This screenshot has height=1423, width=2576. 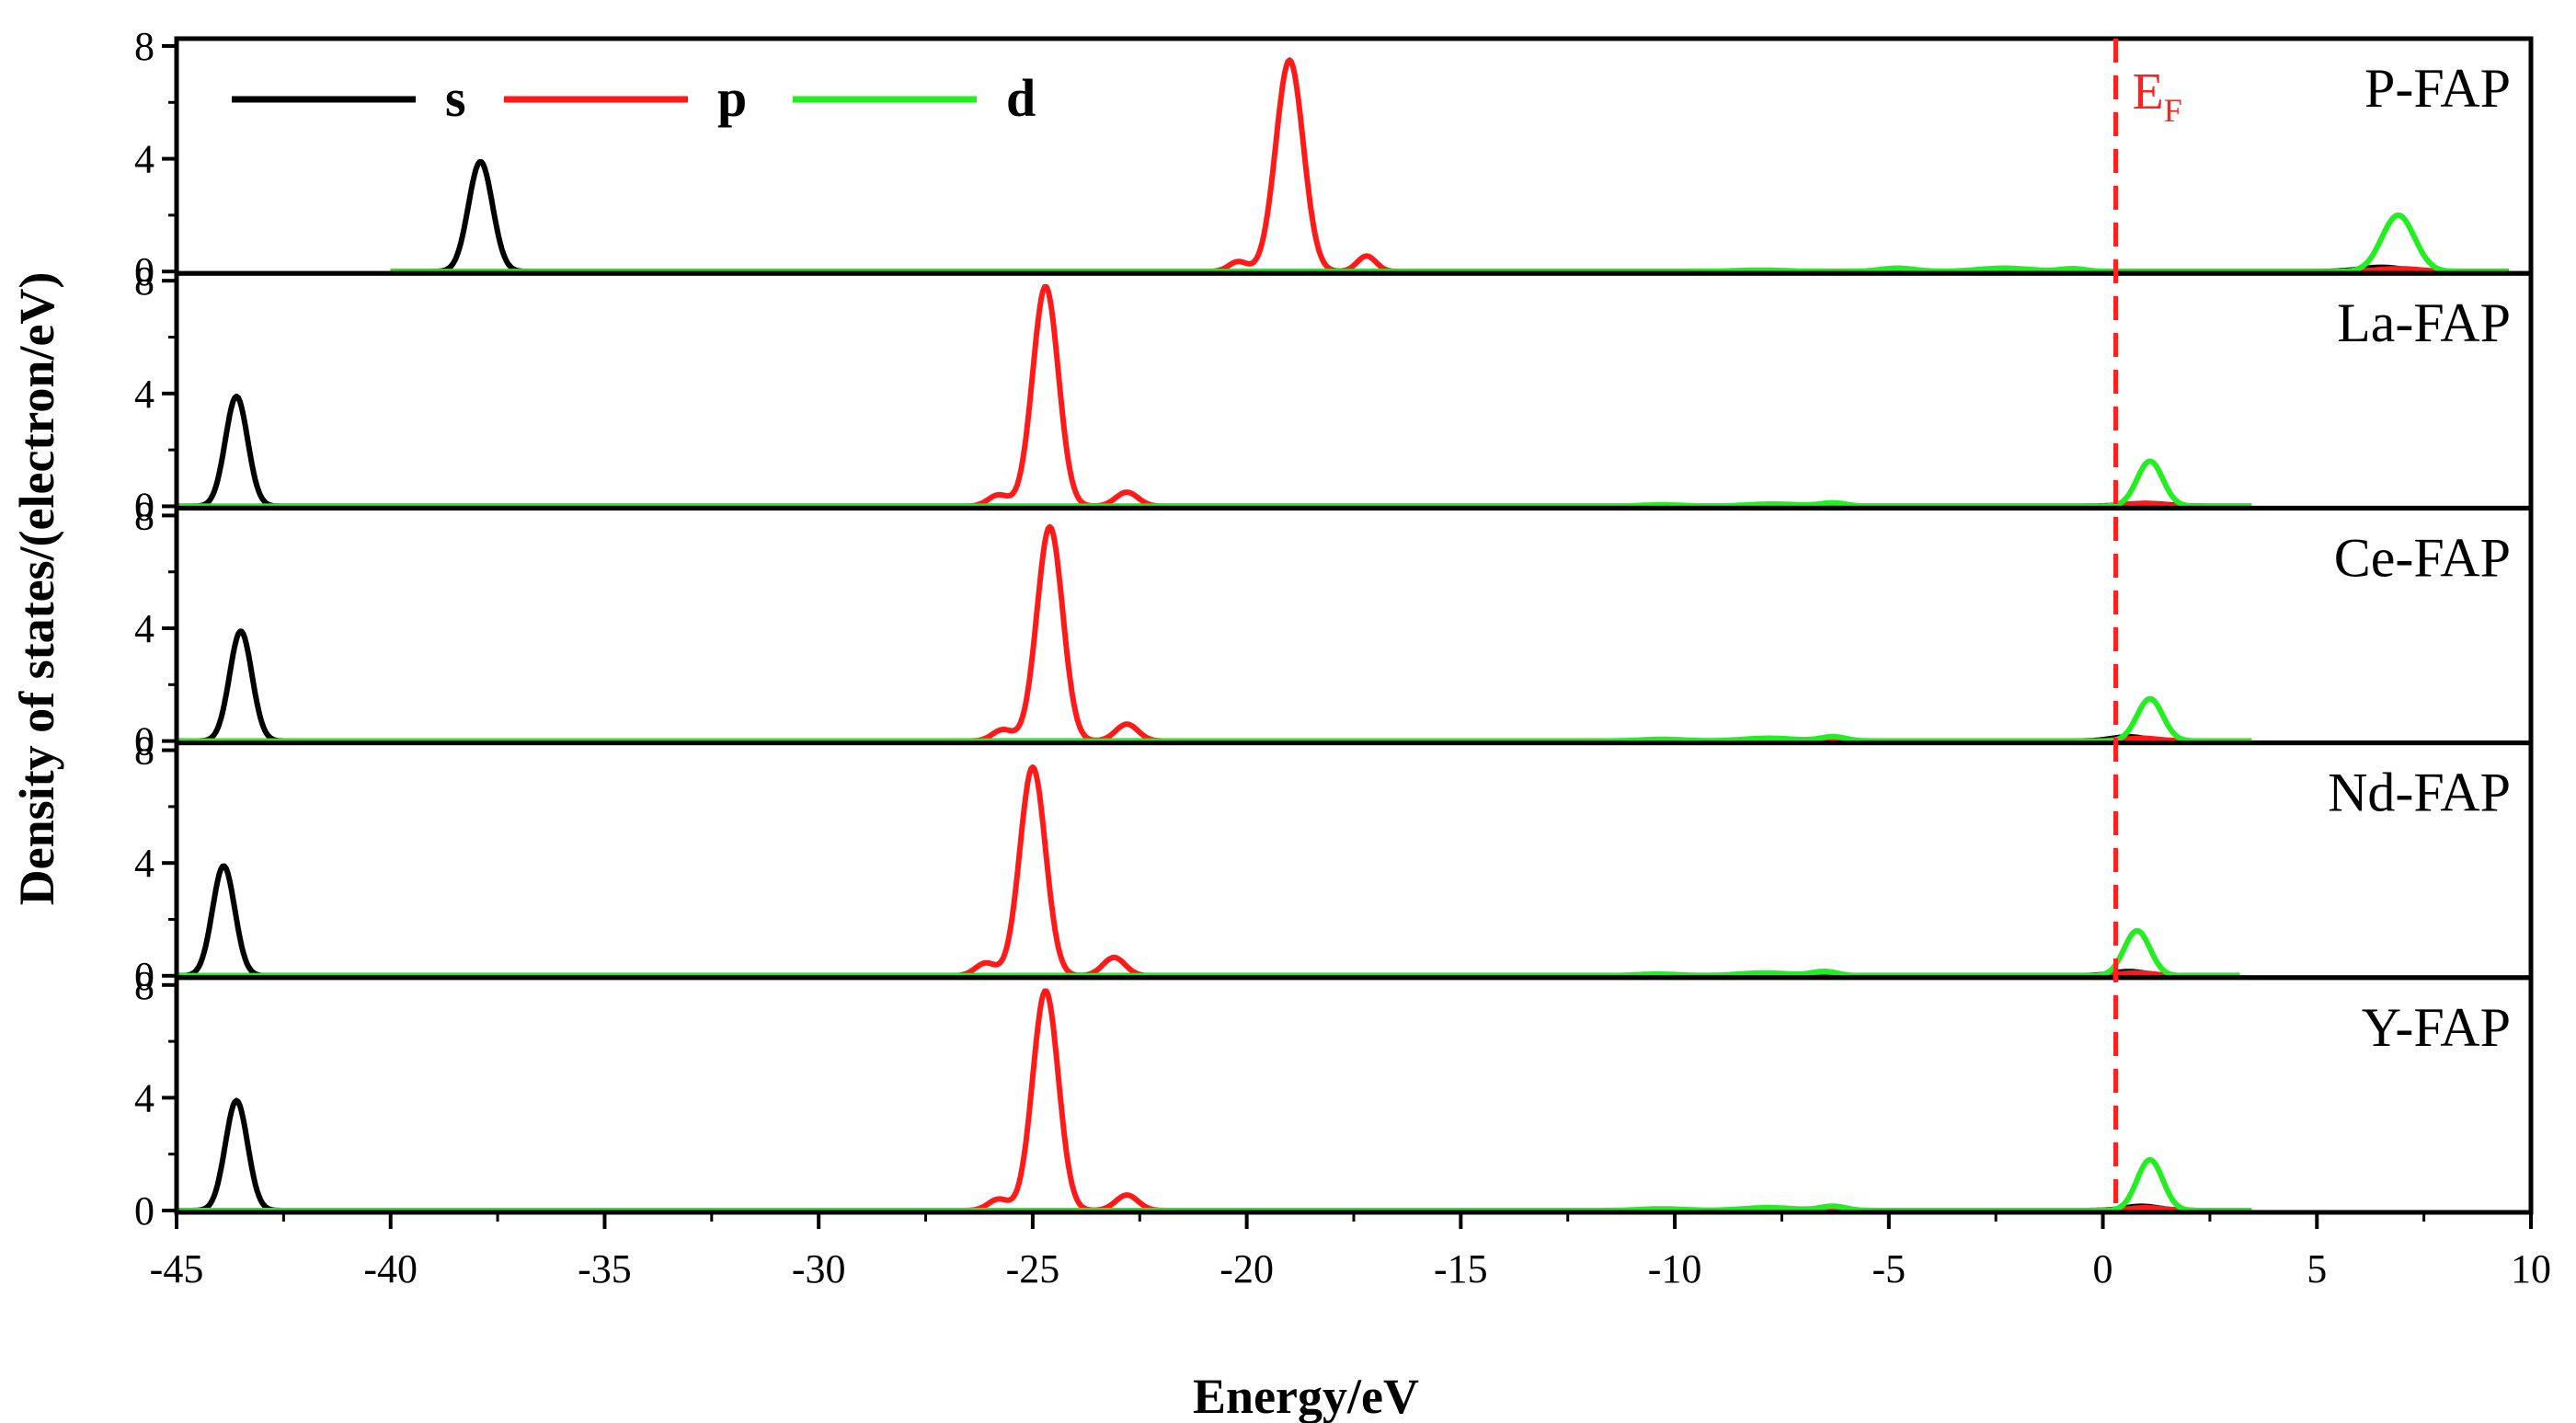 What do you see at coordinates (819, 1268) in the screenshot?
I see `x-tick-label: -30` at bounding box center [819, 1268].